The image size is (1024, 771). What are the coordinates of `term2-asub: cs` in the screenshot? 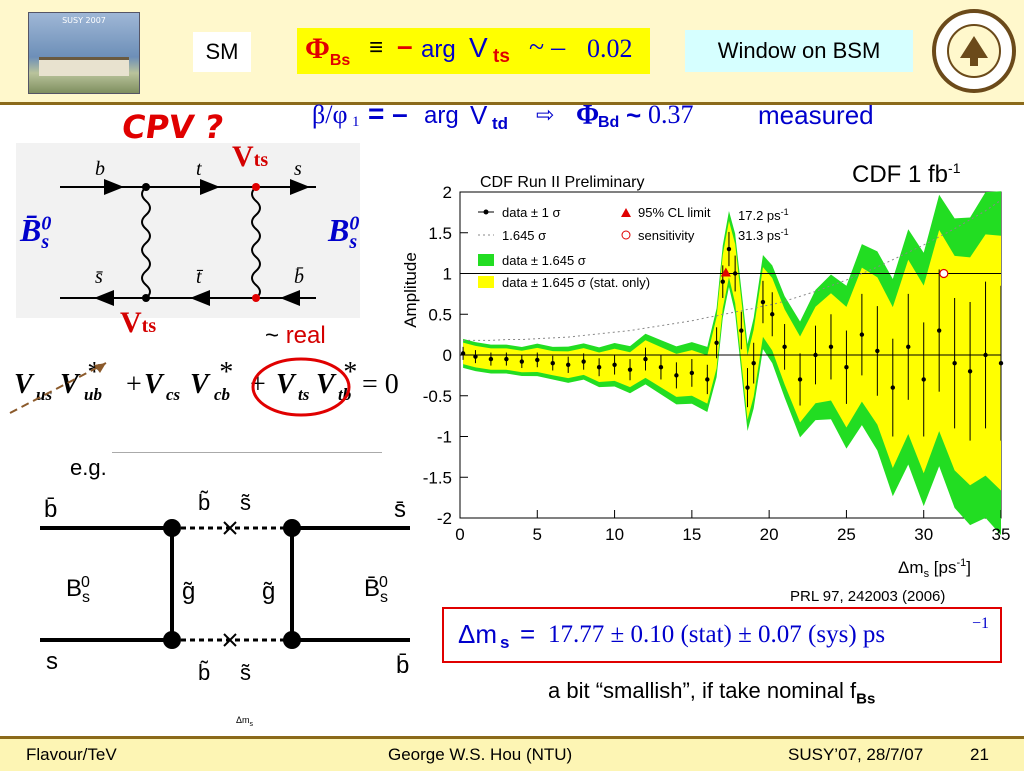 It's located at (173, 394).